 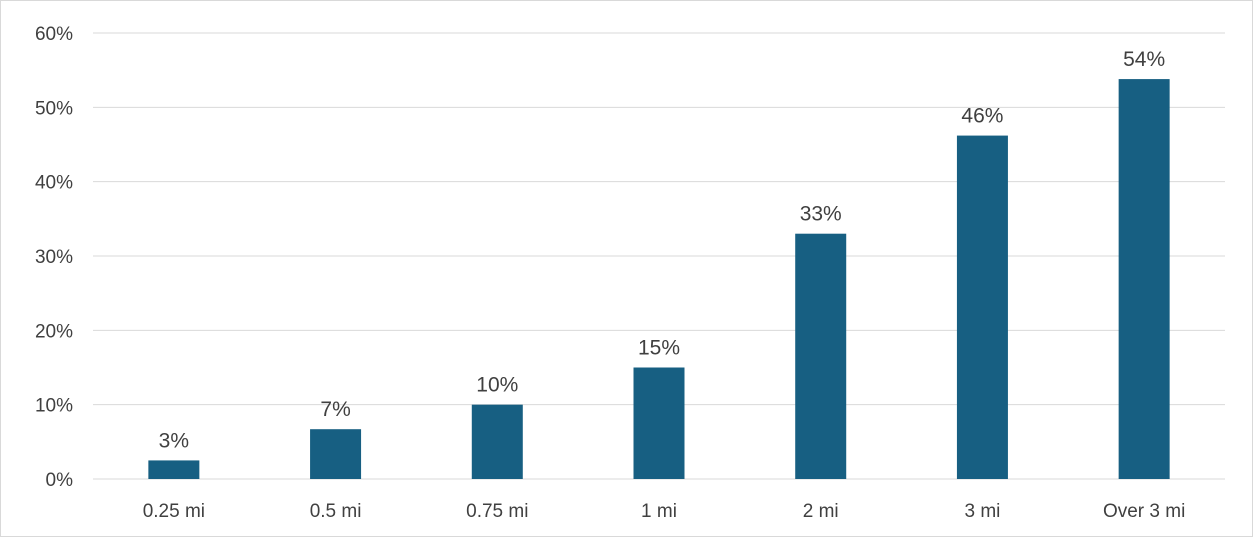 What do you see at coordinates (335, 409) in the screenshot?
I see `data-label: 7%` at bounding box center [335, 409].